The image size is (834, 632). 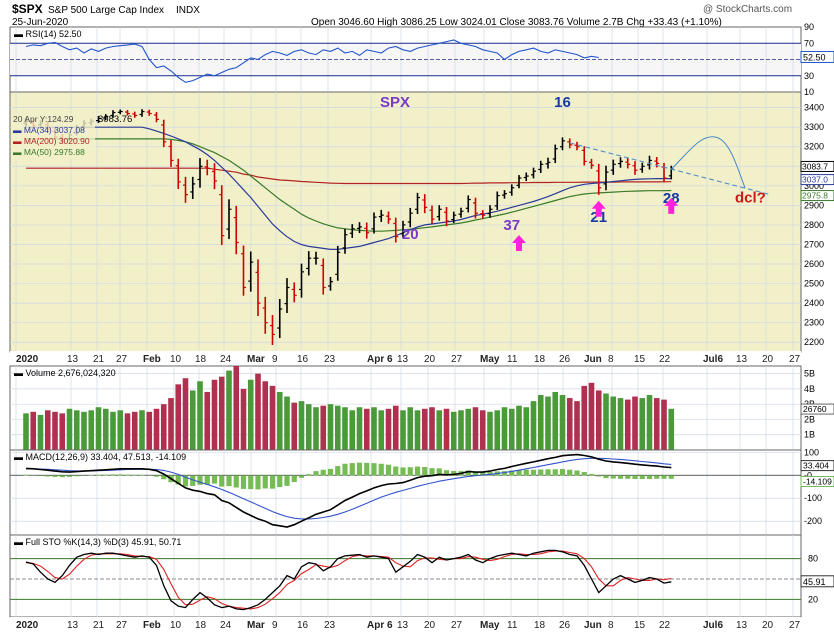 What do you see at coordinates (256, 359) in the screenshot?
I see `date-axis-tick-label: Mar` at bounding box center [256, 359].